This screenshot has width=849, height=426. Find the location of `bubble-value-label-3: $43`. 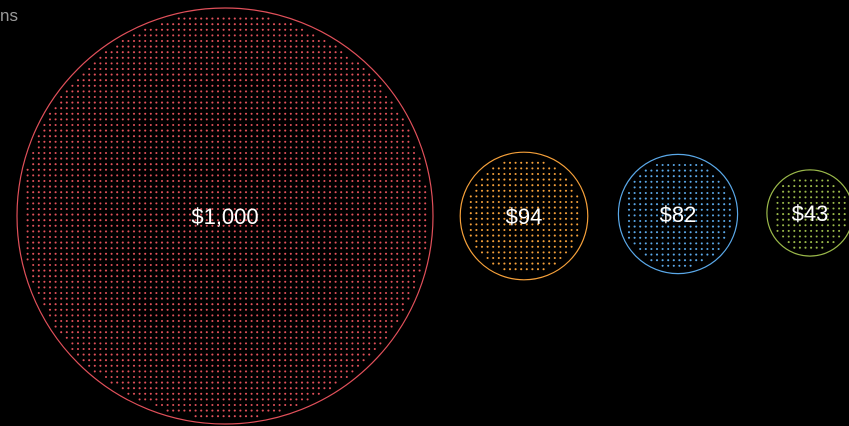

bubble-value-label-3: $43 is located at coordinates (810, 213).